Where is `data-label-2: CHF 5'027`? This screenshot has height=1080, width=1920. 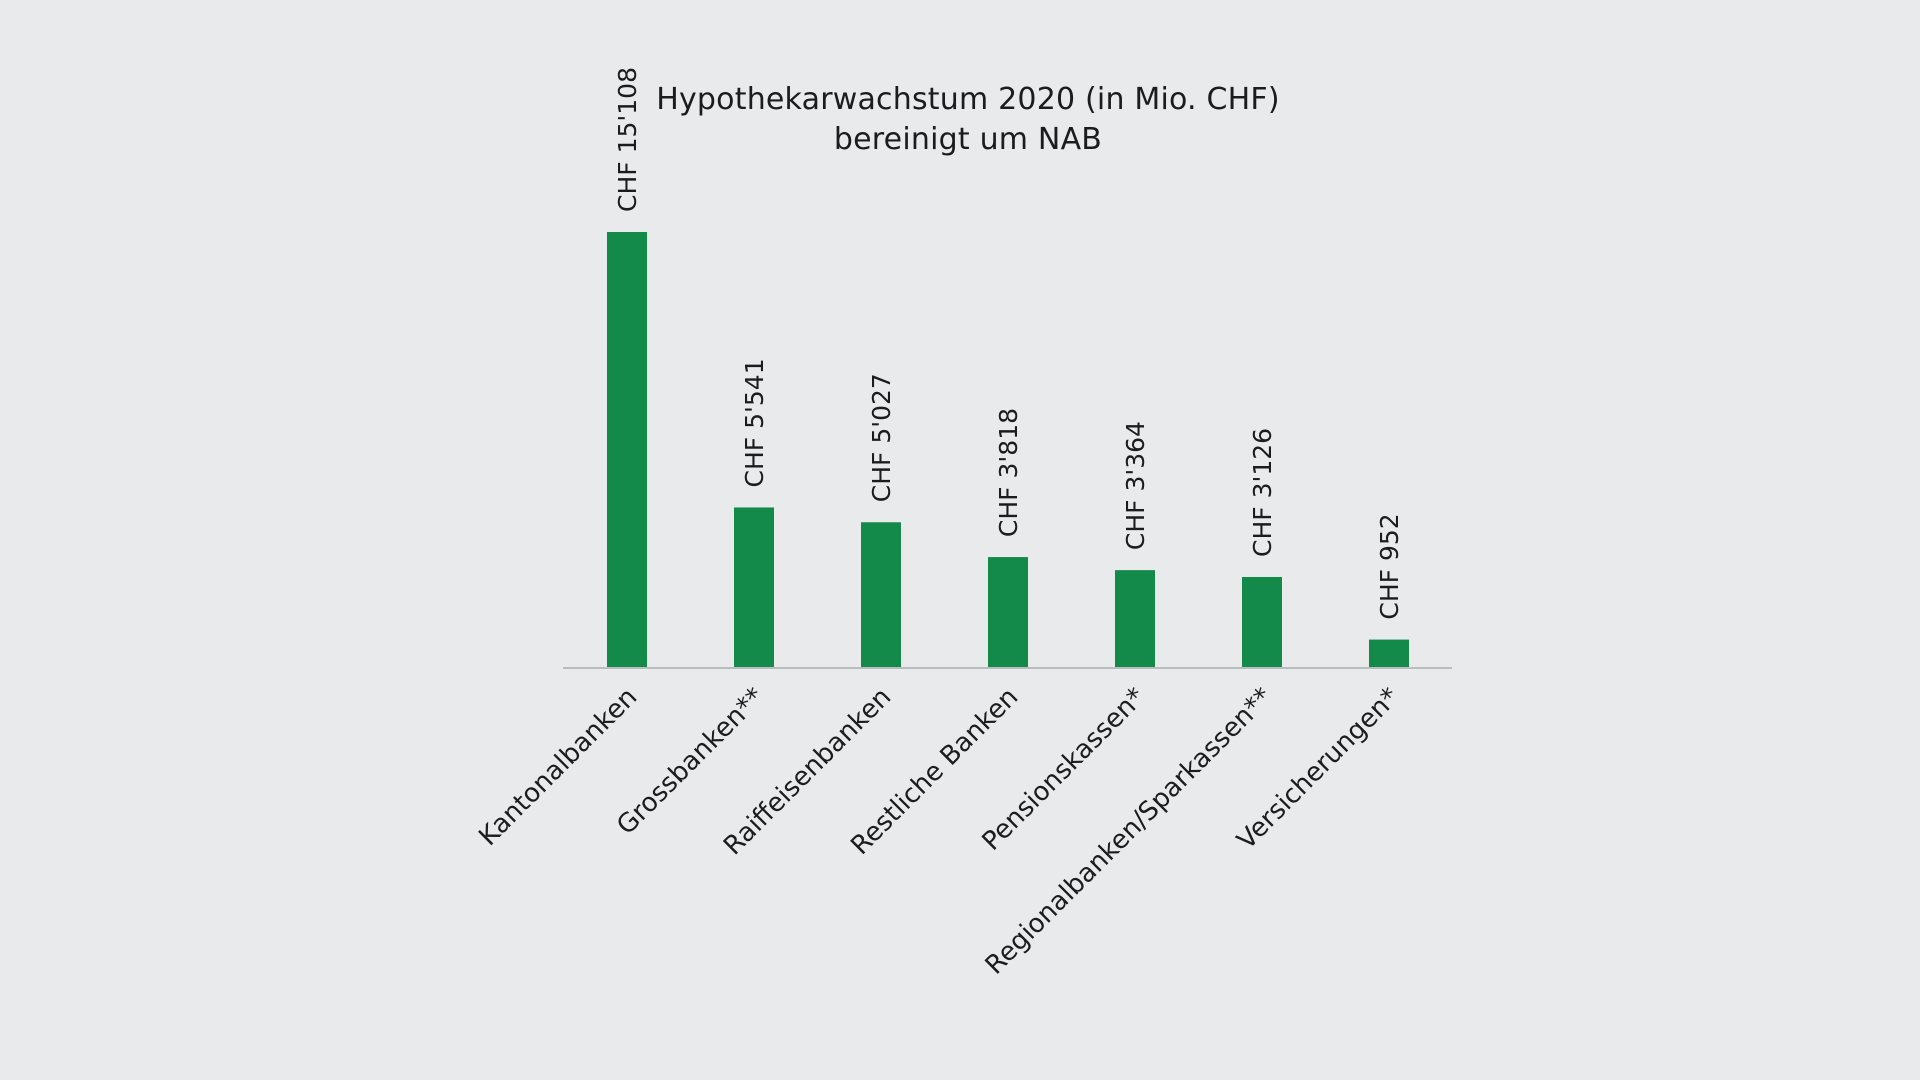 data-label-2: CHF 5'027 is located at coordinates (881, 437).